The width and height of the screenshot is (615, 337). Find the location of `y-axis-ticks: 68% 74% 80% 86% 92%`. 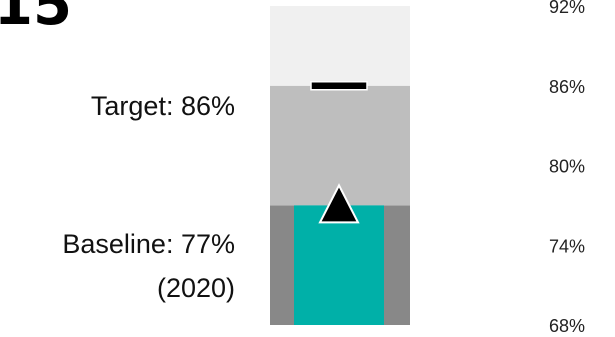

y-axis-ticks: 68% 74% 80% 86% 92% is located at coordinates (567, 168).